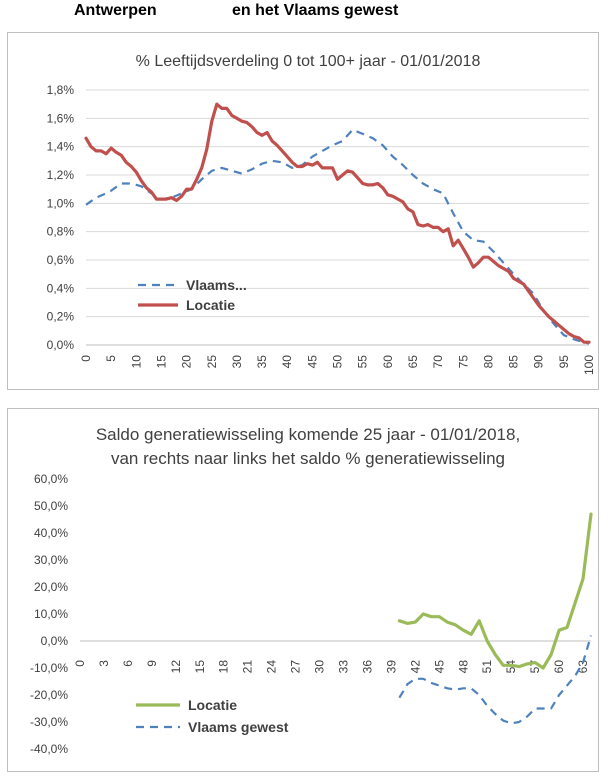 Image resolution: width=611 pixels, height=780 pixels. I want to click on y-tick-label: -40,0%, so click(49, 749).